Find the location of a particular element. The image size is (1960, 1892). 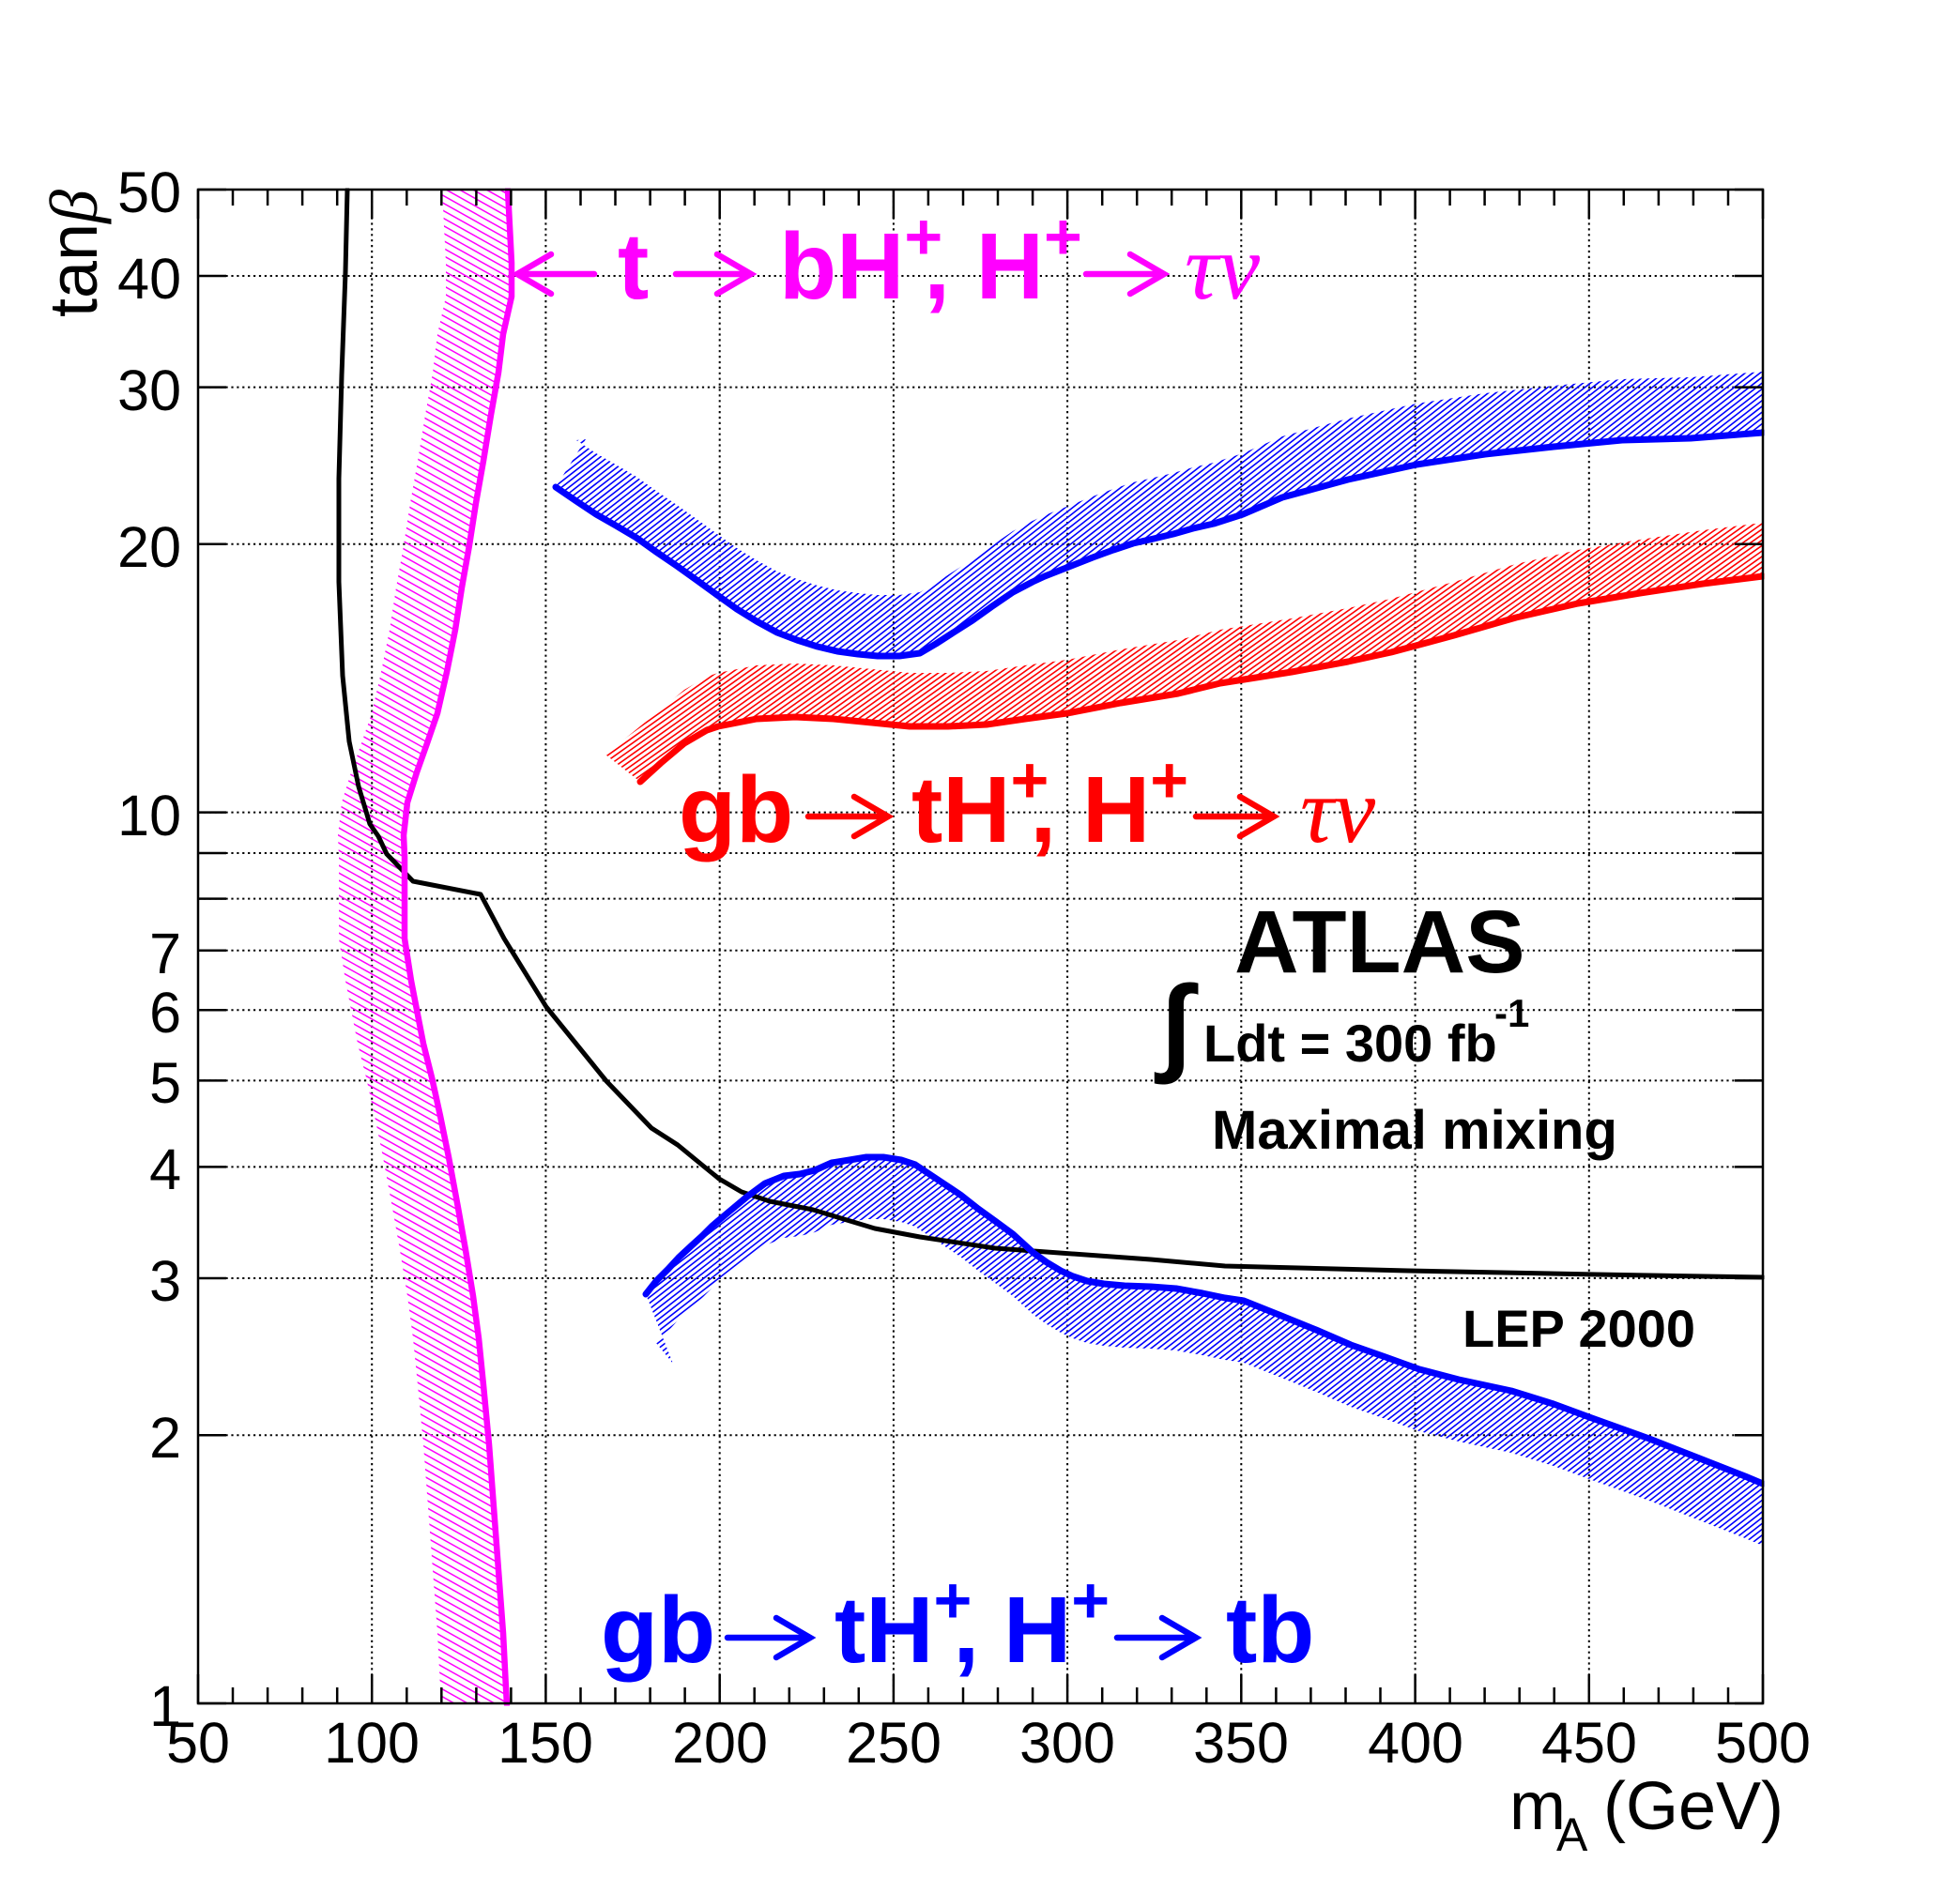

svg-text: 150 is located at coordinates (545, 1743).